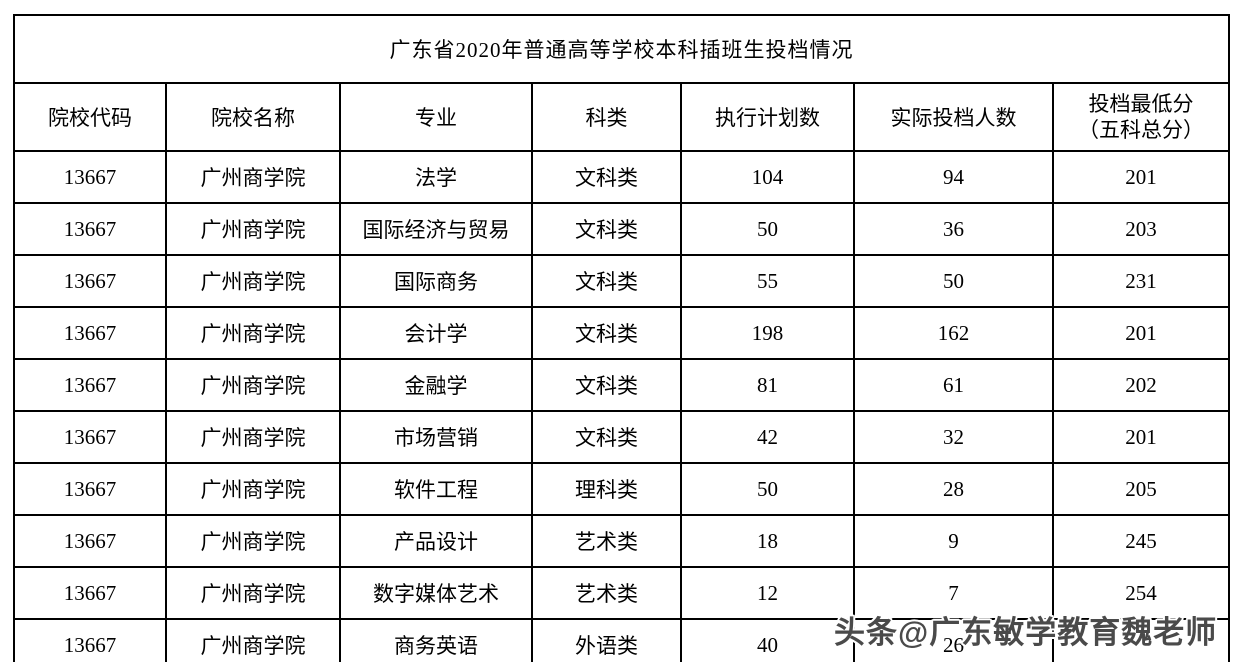 This screenshot has height=662, width=1240. I want to click on cell-major: 金融学, so click(436, 385).